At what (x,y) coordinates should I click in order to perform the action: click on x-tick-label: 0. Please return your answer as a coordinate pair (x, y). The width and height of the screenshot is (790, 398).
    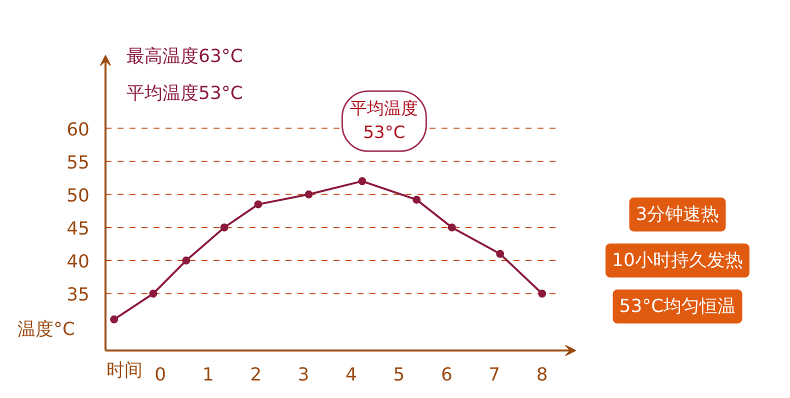
    Looking at the image, I should click on (160, 375).